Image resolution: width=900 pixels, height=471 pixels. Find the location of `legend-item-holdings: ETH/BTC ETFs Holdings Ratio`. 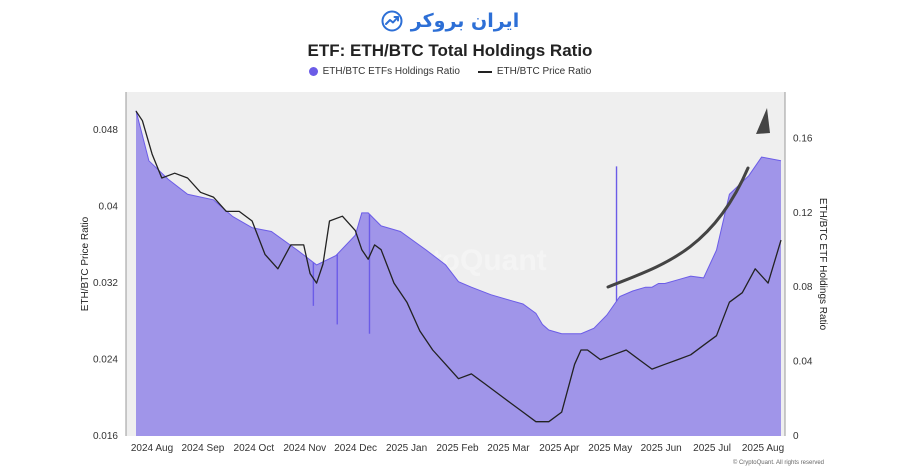

legend-item-holdings: ETH/BTC ETFs Holdings Ratio is located at coordinates (384, 71).